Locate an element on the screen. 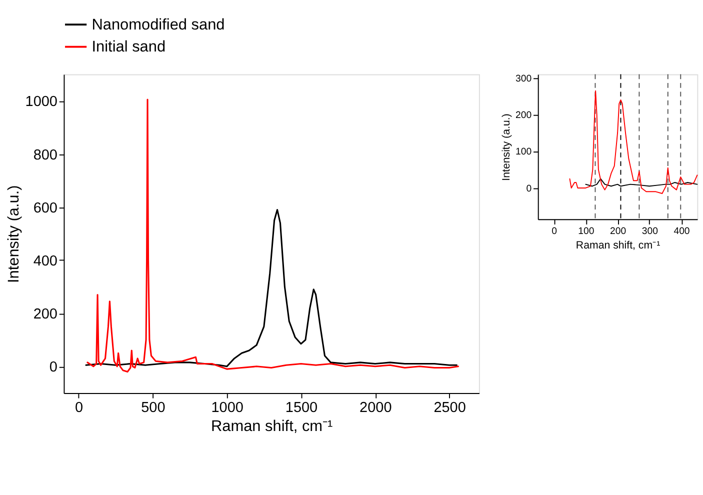  legend-label: Nanomodified sand is located at coordinates (158, 25).